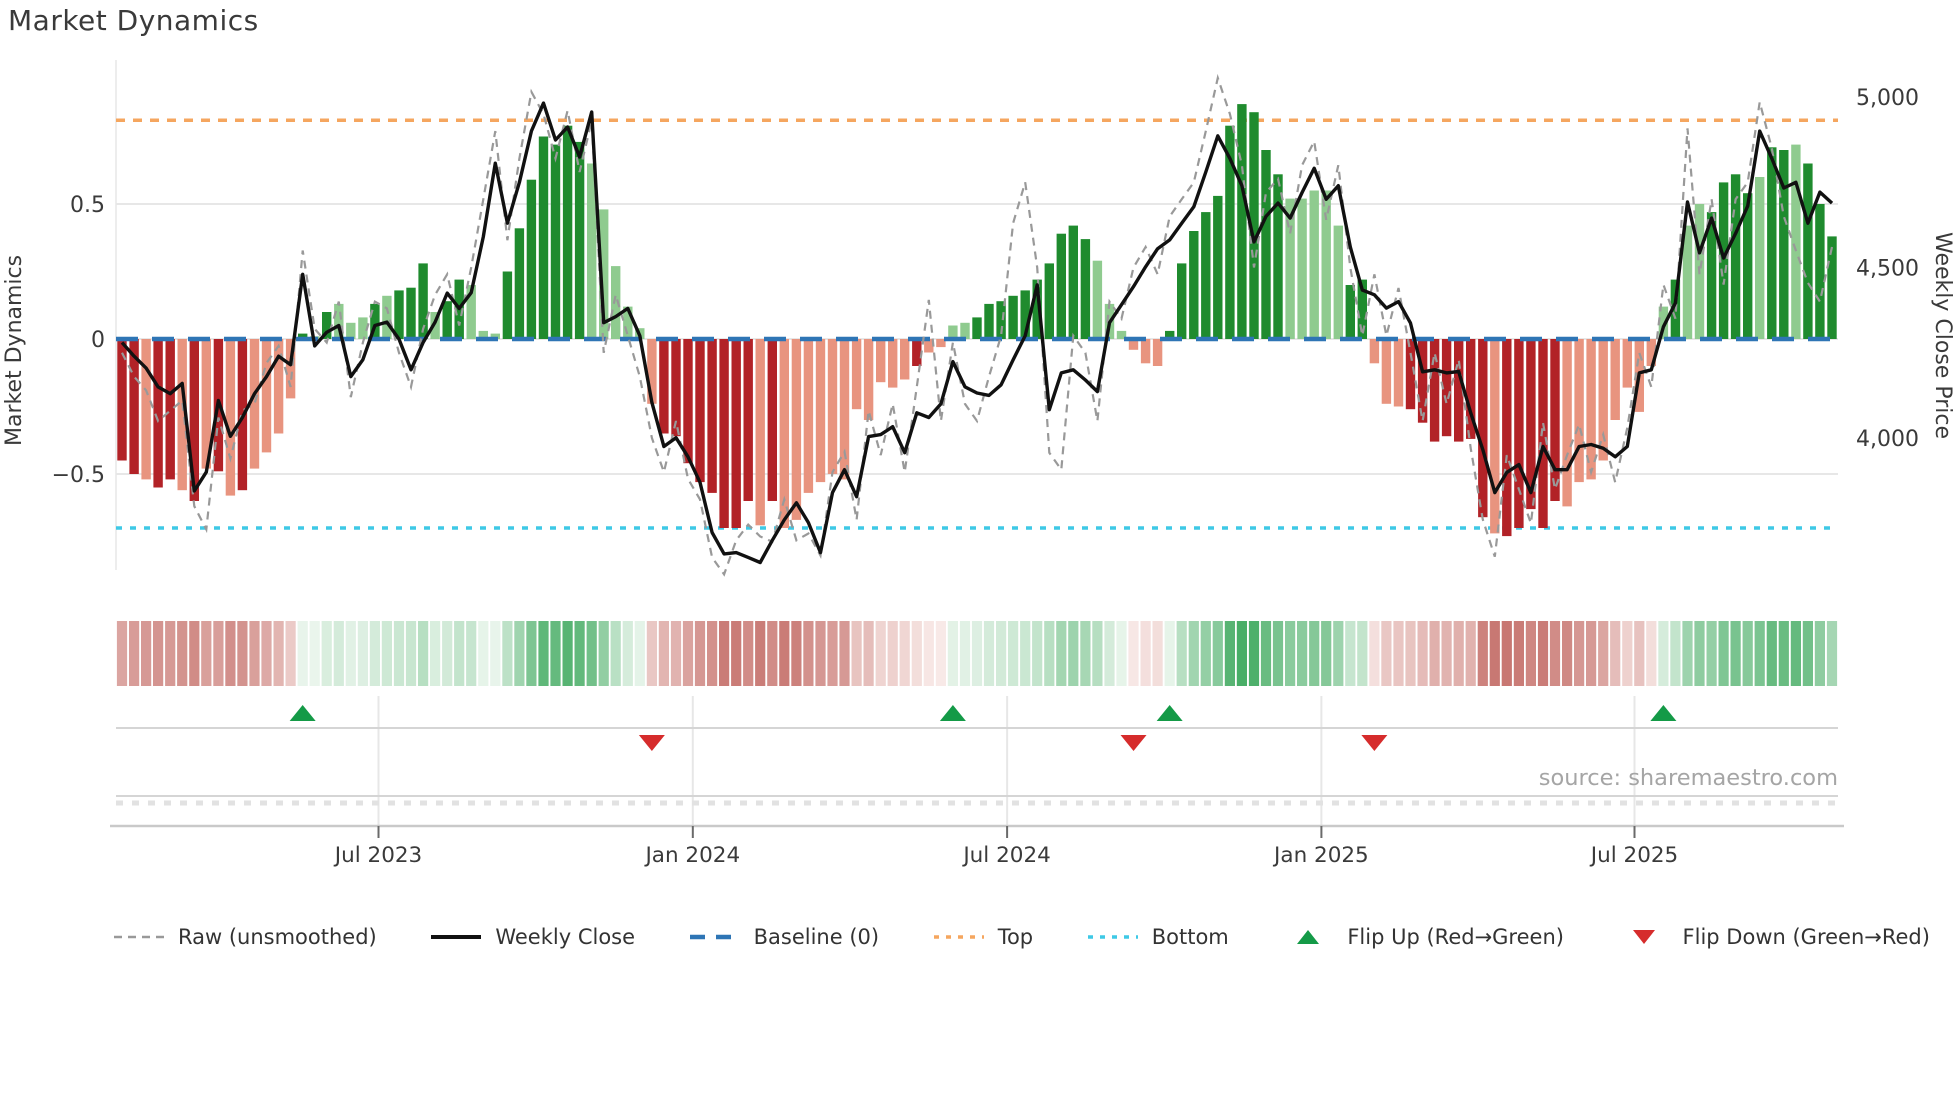 Image resolution: width=1960 pixels, height=1102 pixels. What do you see at coordinates (983, 728) in the screenshot?
I see `flip-markers` at bounding box center [983, 728].